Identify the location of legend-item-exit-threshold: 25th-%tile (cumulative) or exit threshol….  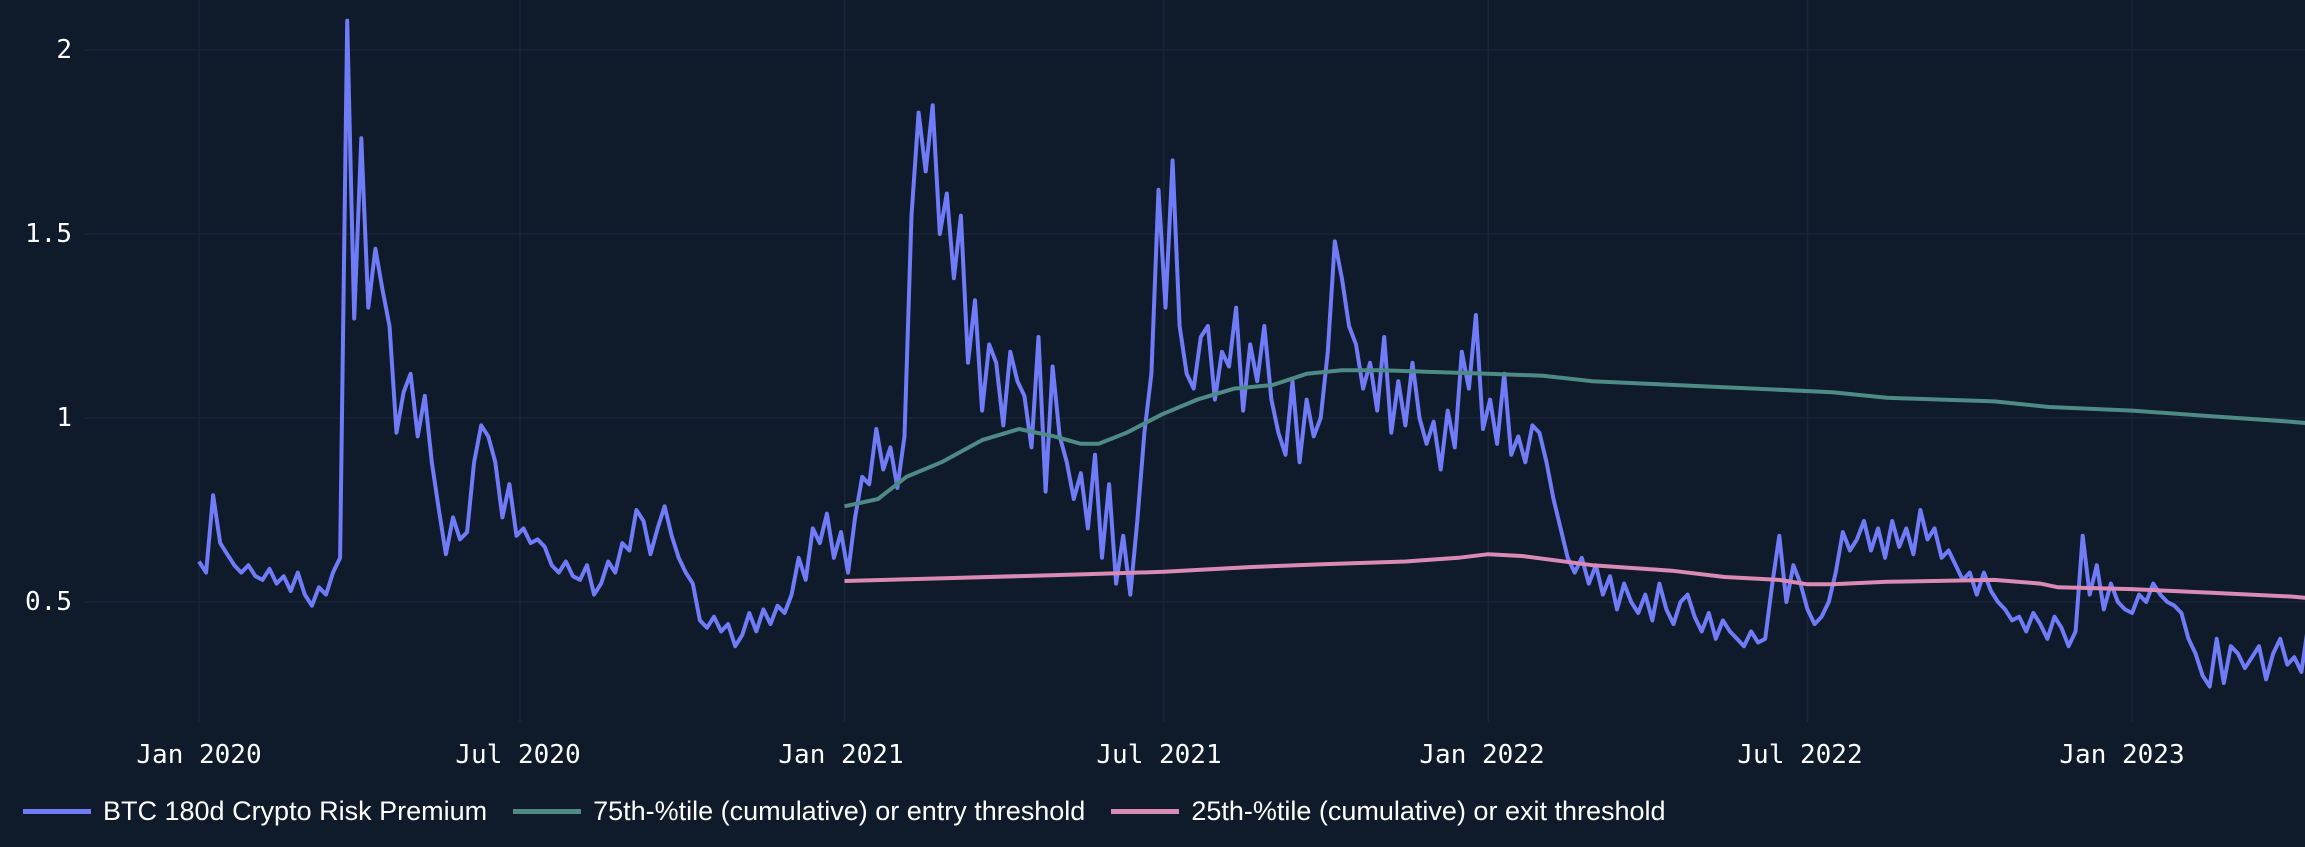
(1388, 811).